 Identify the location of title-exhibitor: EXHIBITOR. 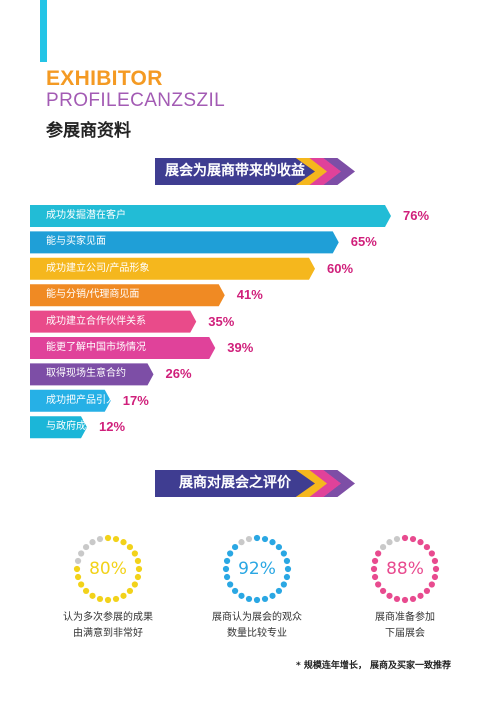
(104, 78).